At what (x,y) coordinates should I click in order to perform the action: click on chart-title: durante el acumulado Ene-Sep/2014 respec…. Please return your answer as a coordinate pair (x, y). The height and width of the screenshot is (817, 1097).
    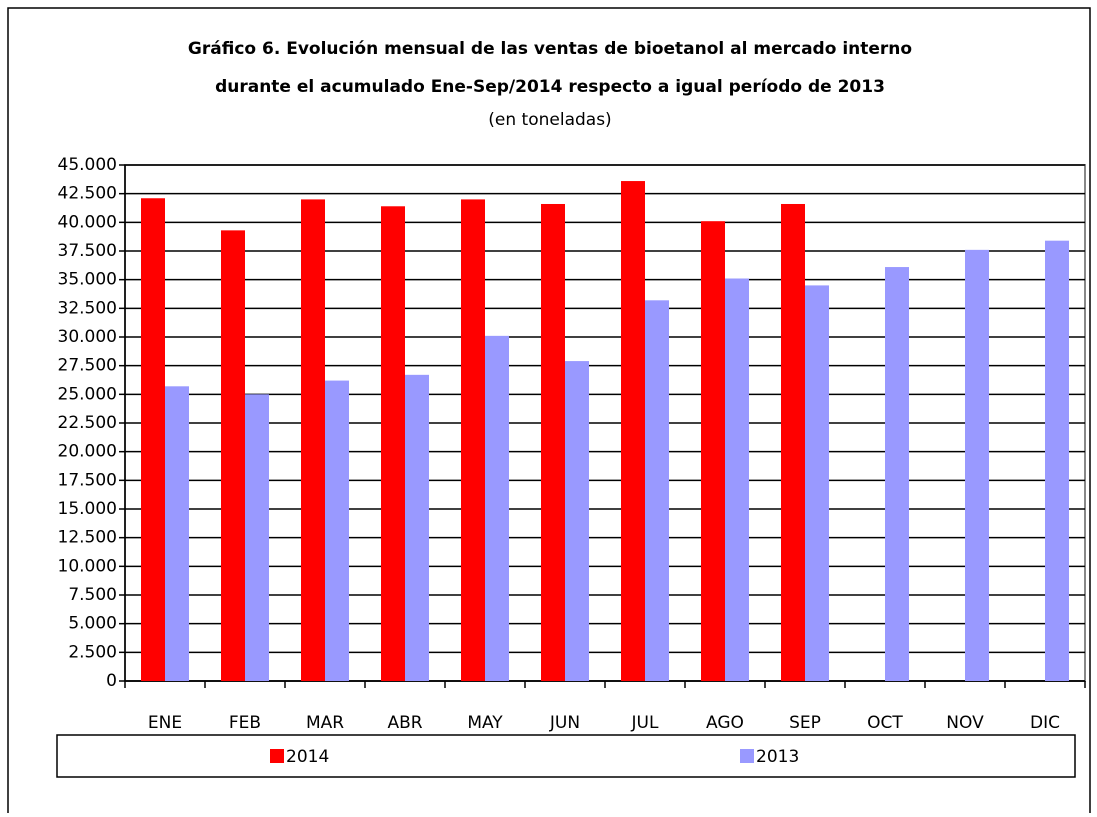
    Looking at the image, I should click on (550, 87).